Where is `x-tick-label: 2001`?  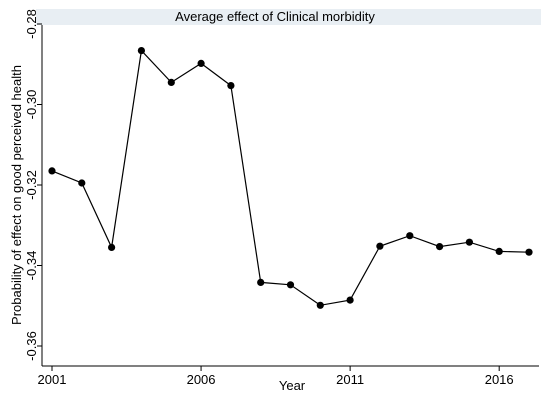 x-tick-label: 2001 is located at coordinates (52, 379).